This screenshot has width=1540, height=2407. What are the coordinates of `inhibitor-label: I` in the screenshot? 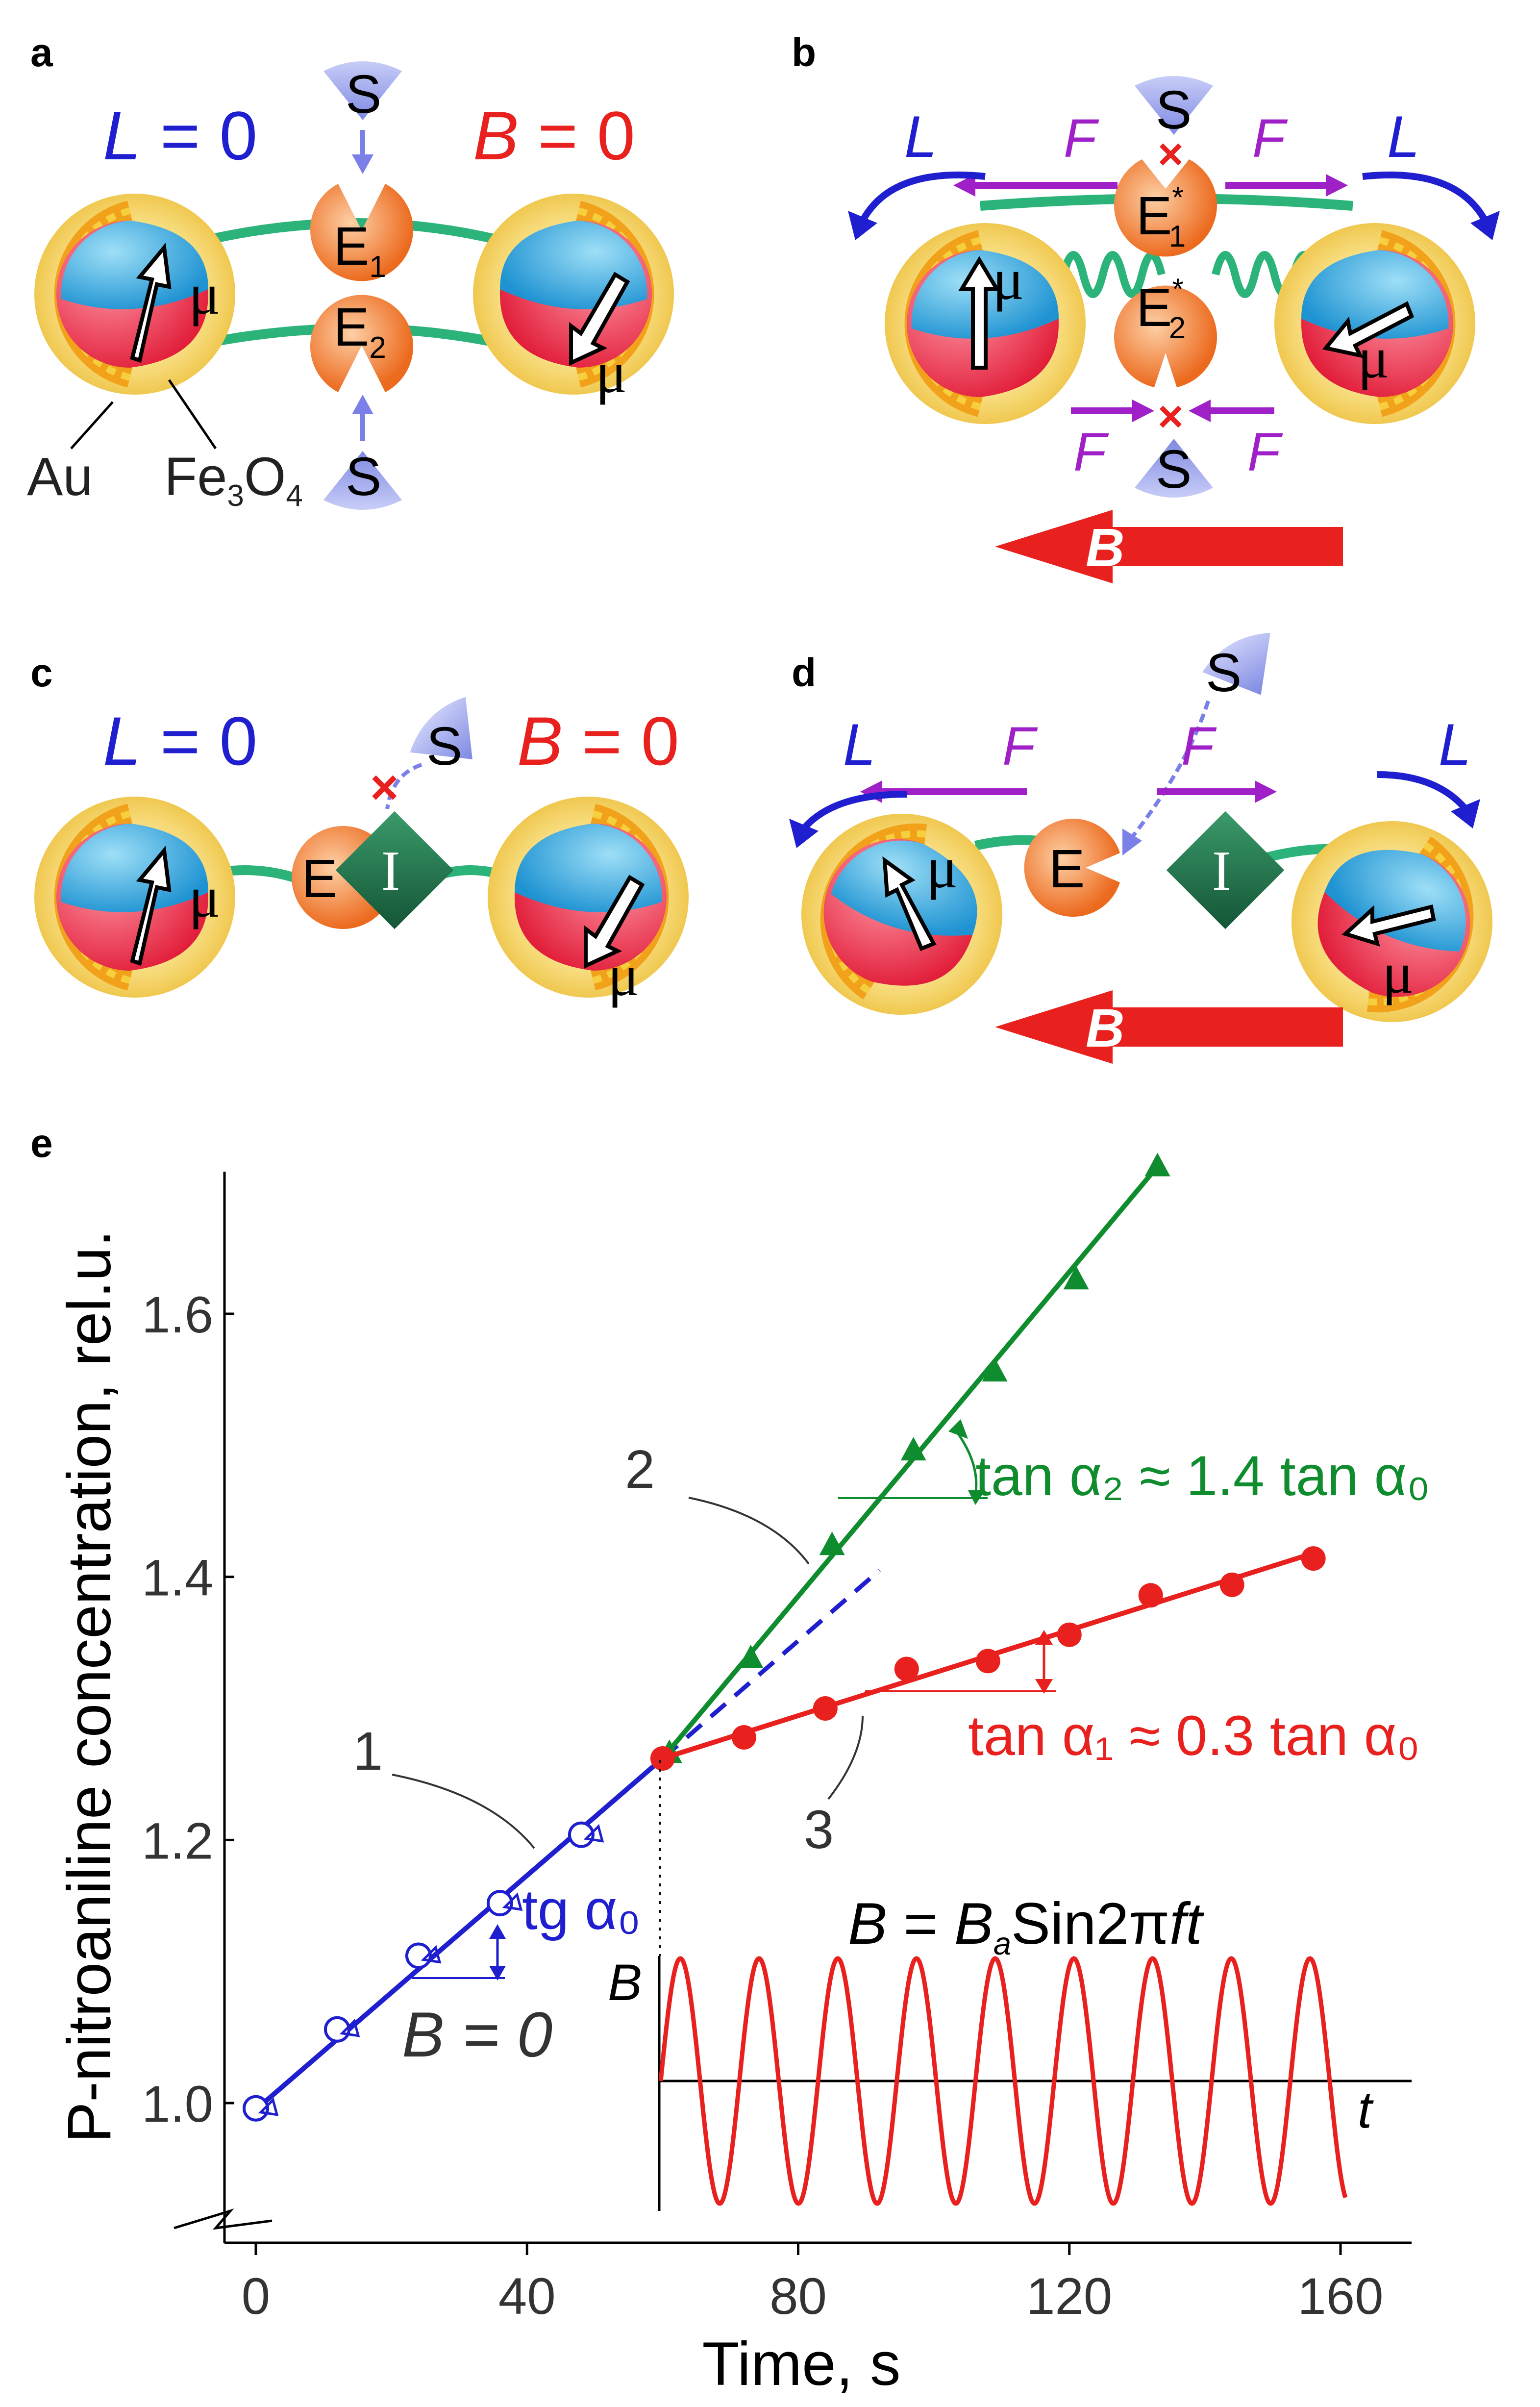 It's located at (1221, 871).